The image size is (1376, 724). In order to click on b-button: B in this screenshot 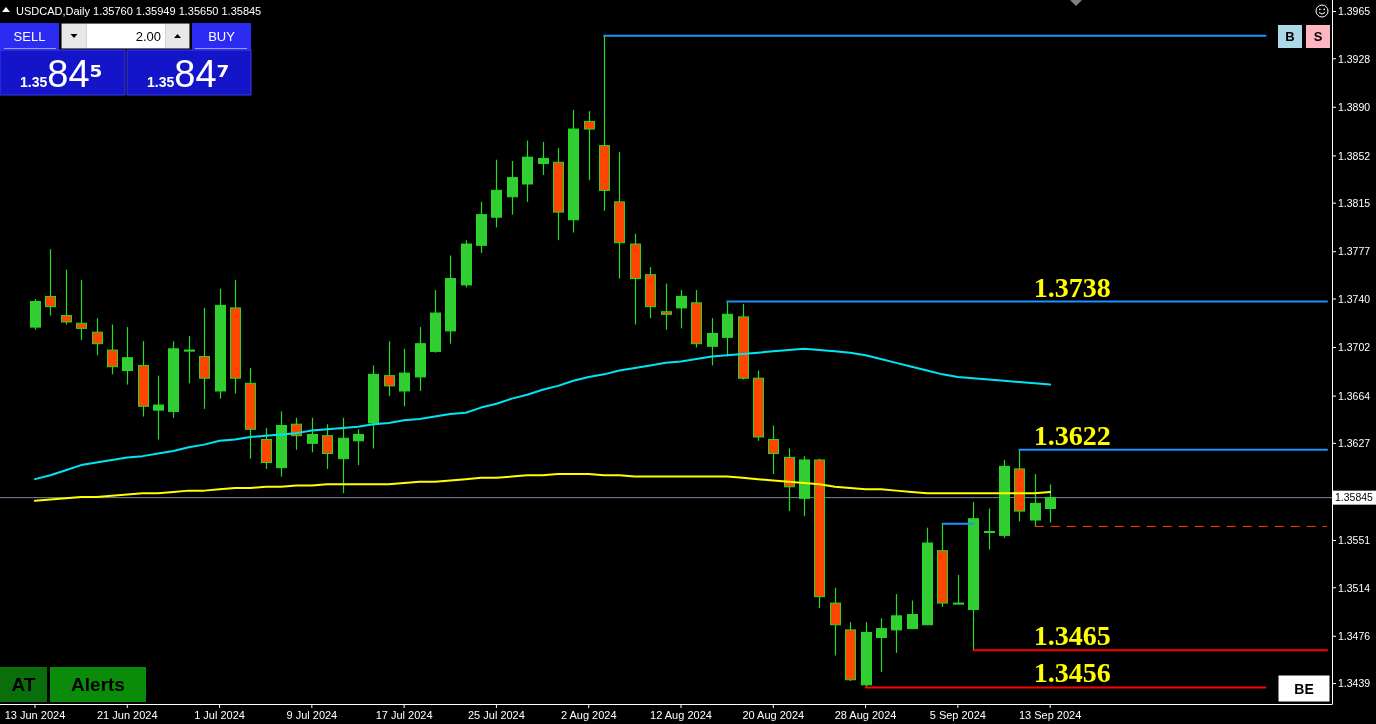, I will do `click(1290, 36)`.